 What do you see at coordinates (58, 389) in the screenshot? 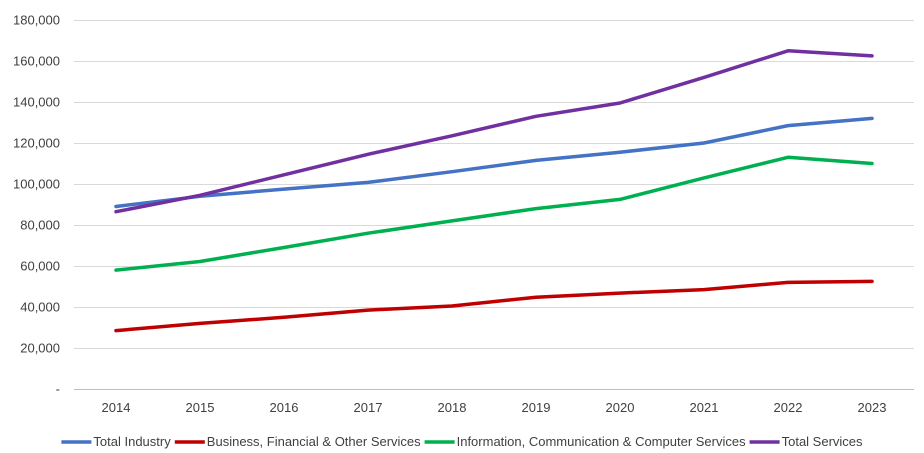
I see `y-tick-label: -` at bounding box center [58, 389].